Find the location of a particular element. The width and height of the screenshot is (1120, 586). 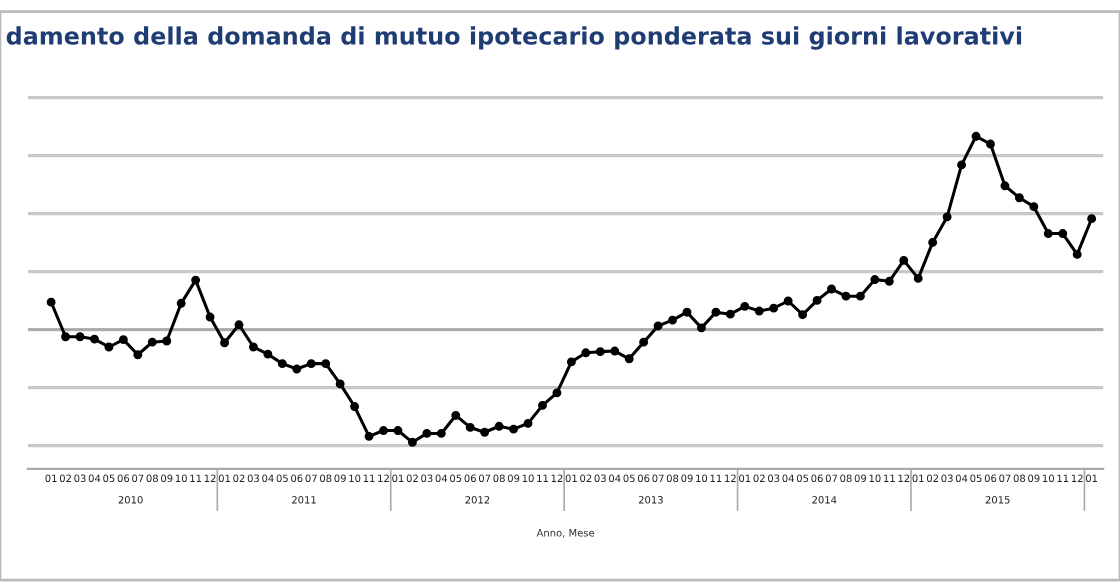

chart-title: damento della domanda di mutuo ipotecario ponderata sui giorni lavorativi is located at coordinates (514, 38).